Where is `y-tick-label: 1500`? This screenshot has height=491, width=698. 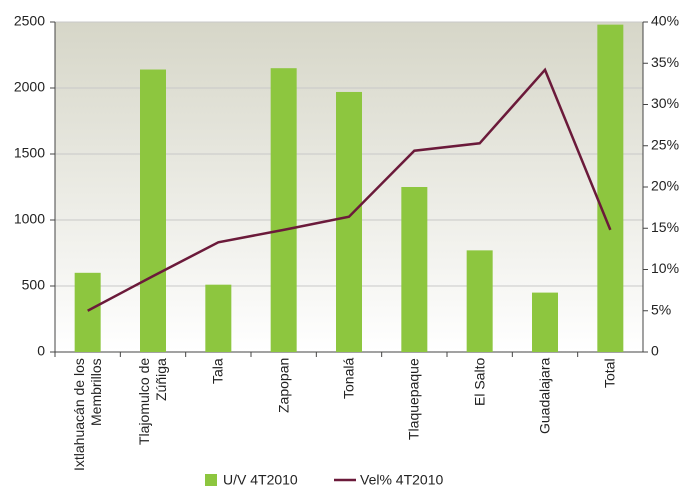
y-tick-label: 1500 is located at coordinates (29, 153).